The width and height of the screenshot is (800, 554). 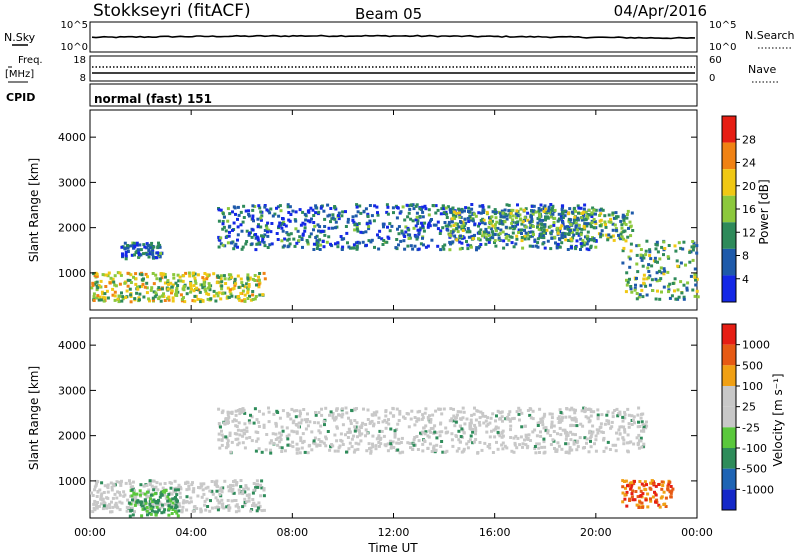 I want to click on x-tick-label: 12:00, so click(x=394, y=532).